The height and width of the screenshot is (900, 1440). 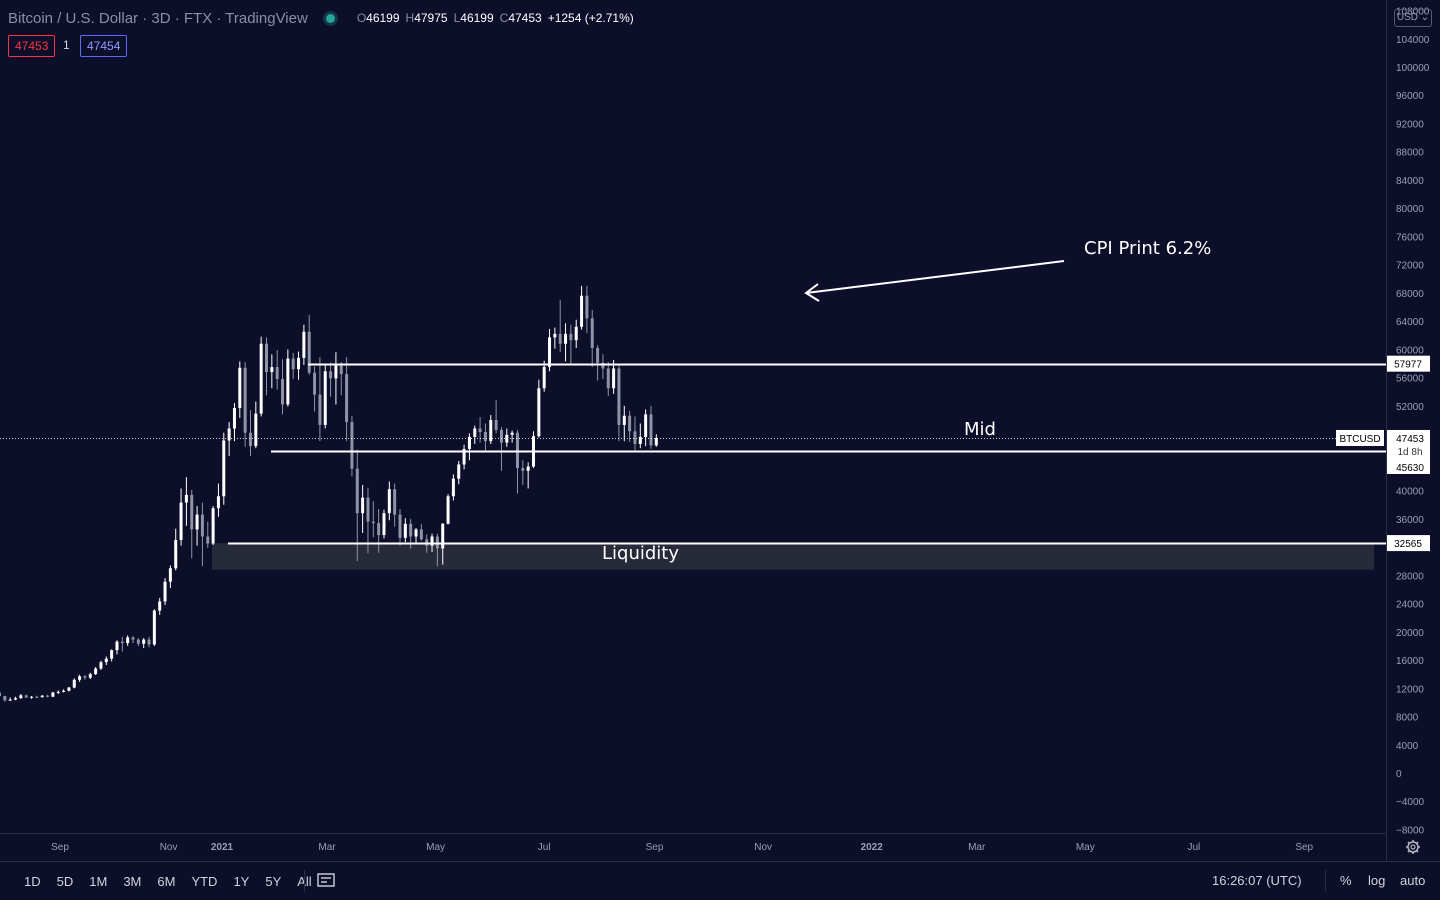 What do you see at coordinates (132, 881) in the screenshot?
I see `timeframe-3m: 3M` at bounding box center [132, 881].